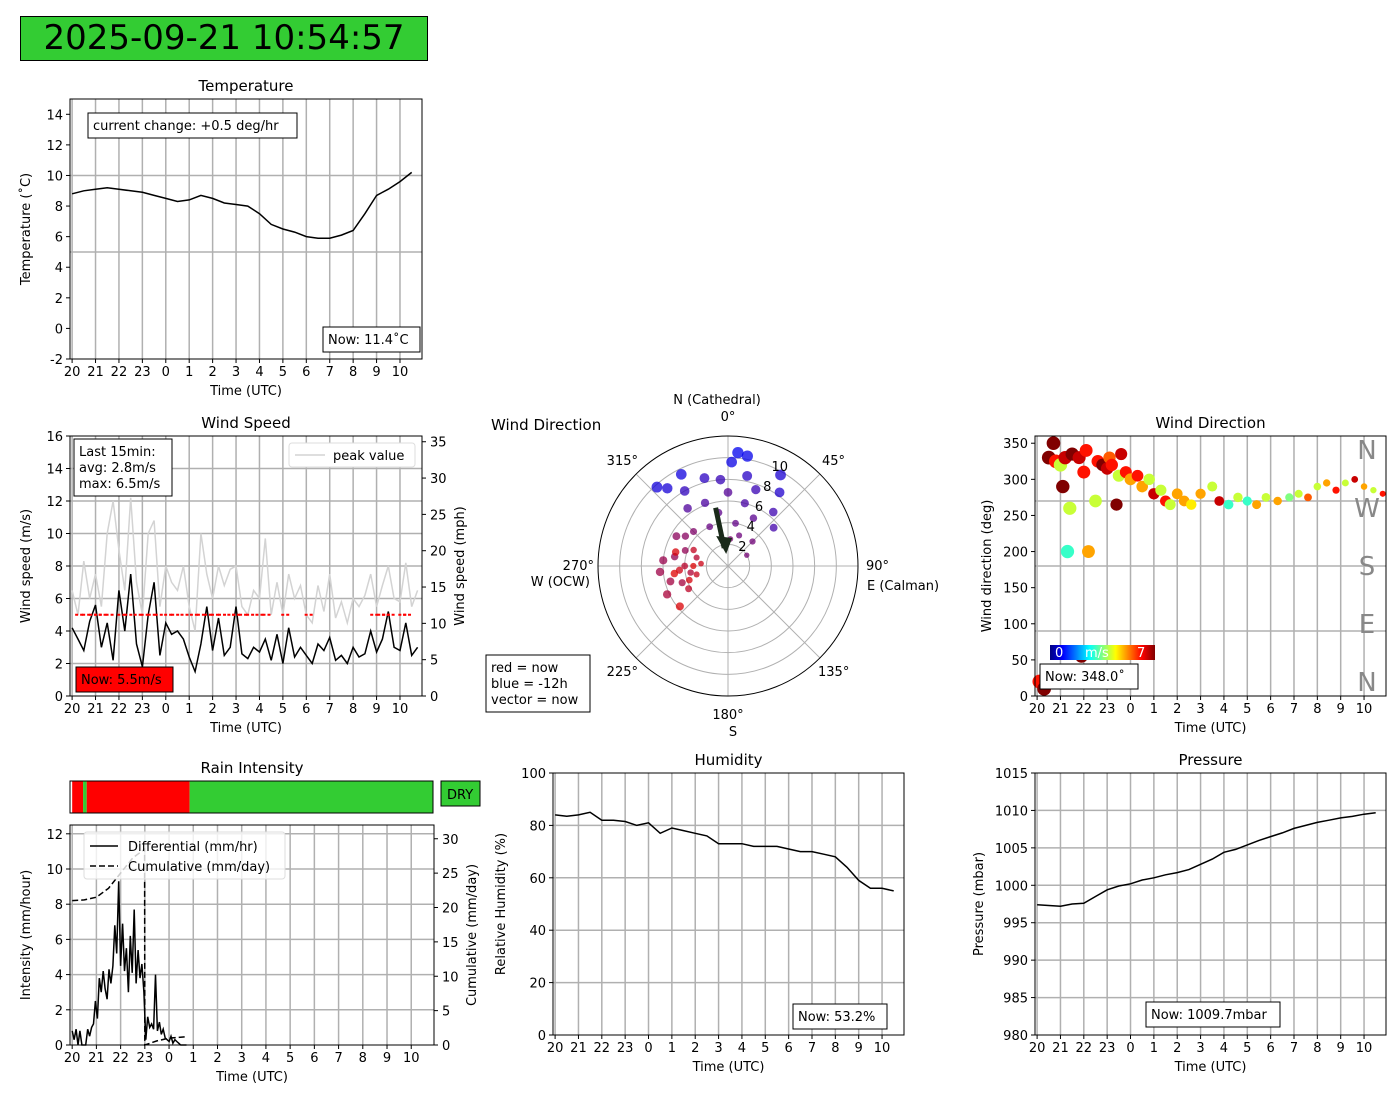  I want to click on chart-title: Rain Intensity, so click(251, 768).